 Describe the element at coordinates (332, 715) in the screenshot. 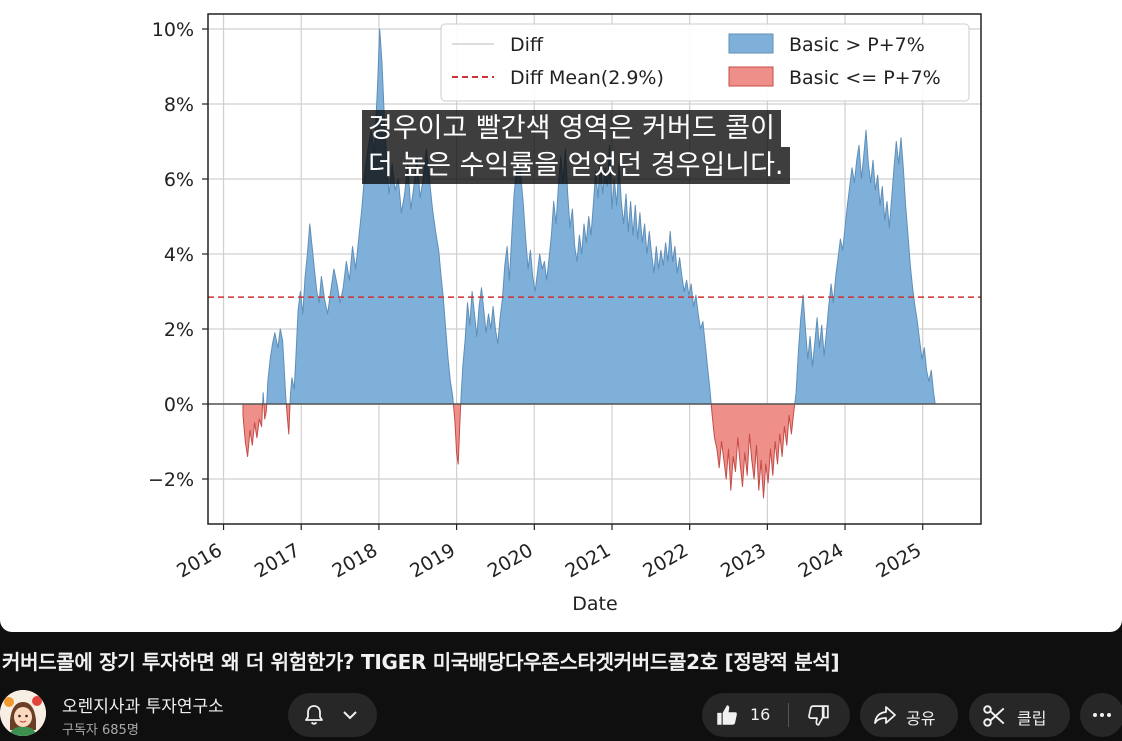

I see `notification-button` at that location.